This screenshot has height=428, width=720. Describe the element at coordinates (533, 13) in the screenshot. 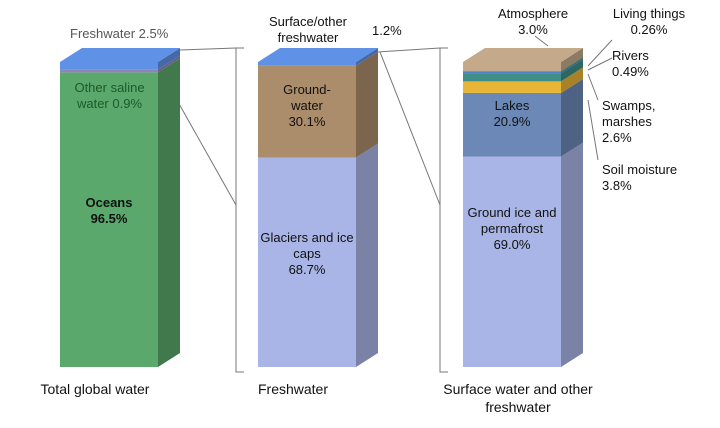

I see `segment-name: Atmosphere` at that location.